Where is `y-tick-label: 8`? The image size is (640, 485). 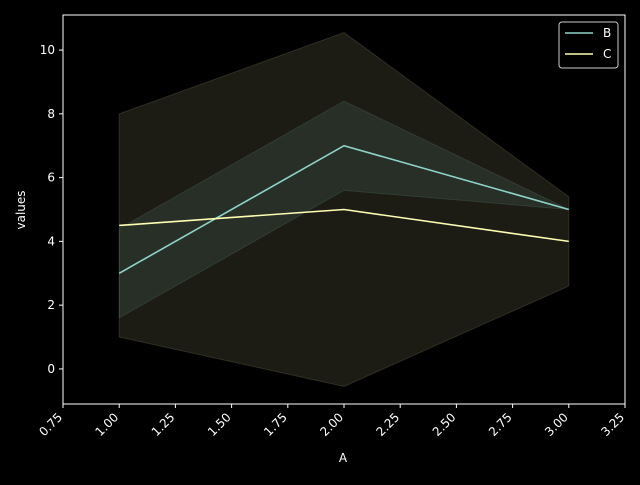 y-tick-label: 8 is located at coordinates (51, 114).